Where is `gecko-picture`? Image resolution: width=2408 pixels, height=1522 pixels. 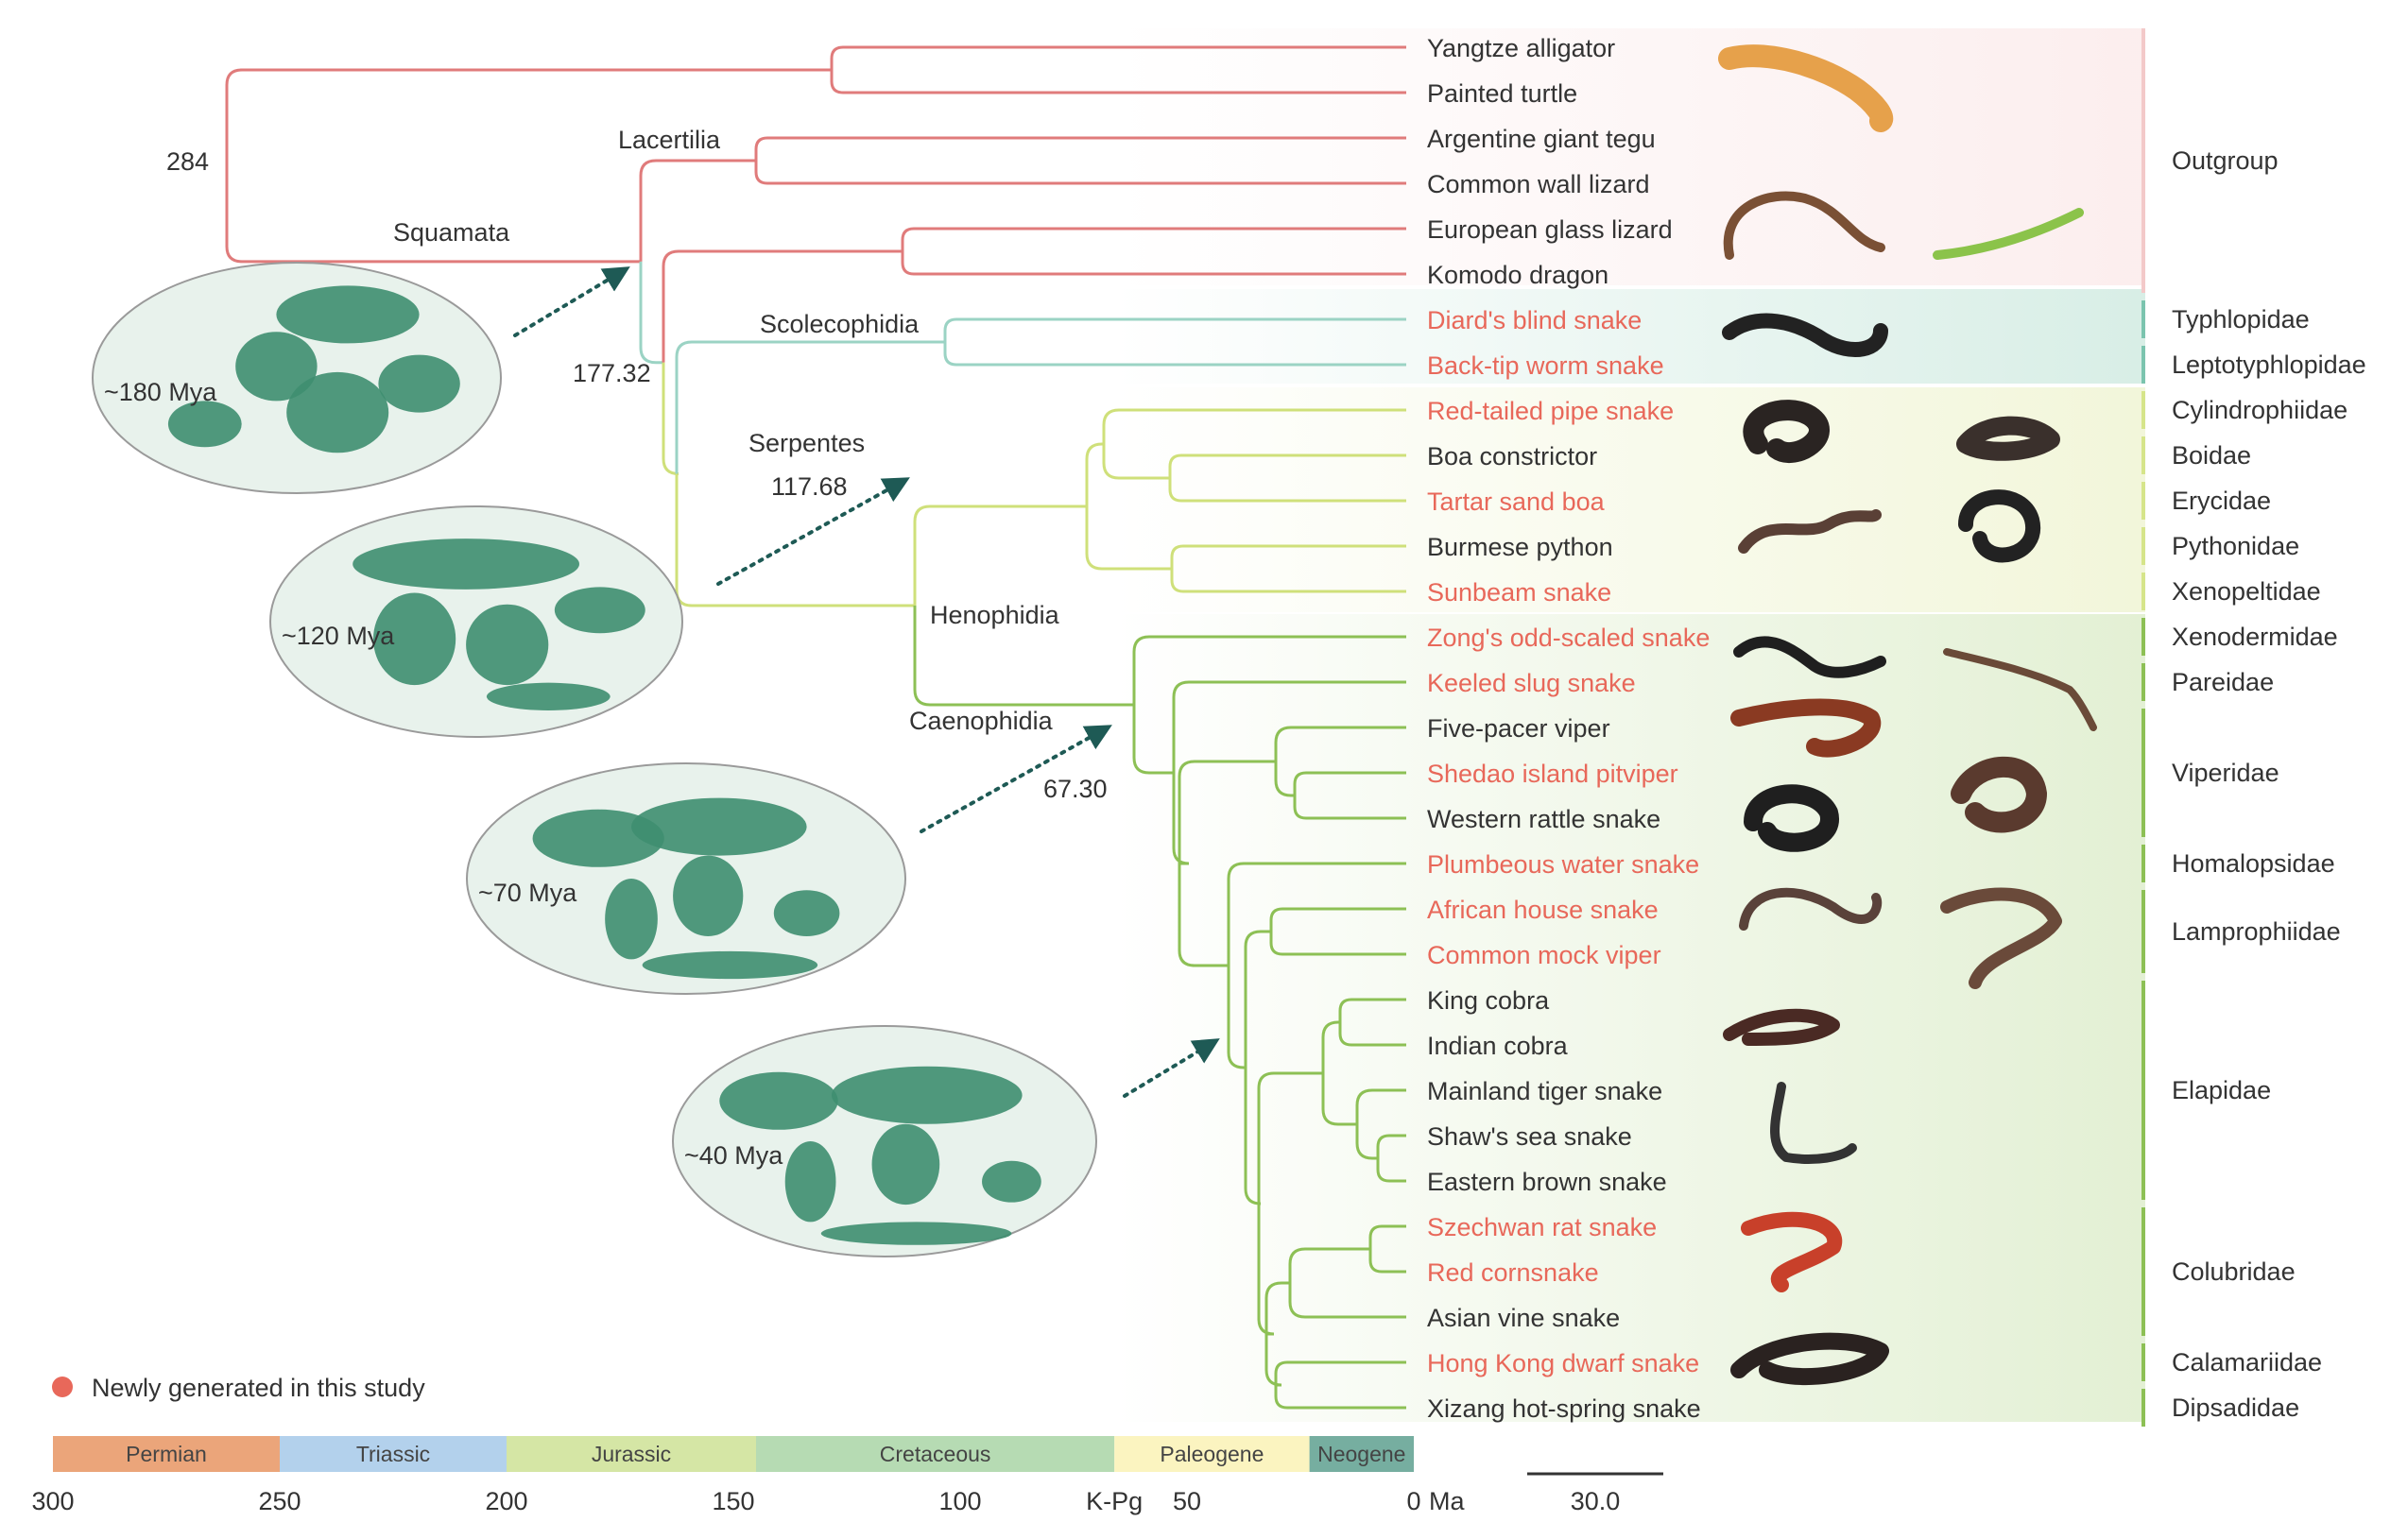
gecko-picture is located at coordinates (1806, 88).